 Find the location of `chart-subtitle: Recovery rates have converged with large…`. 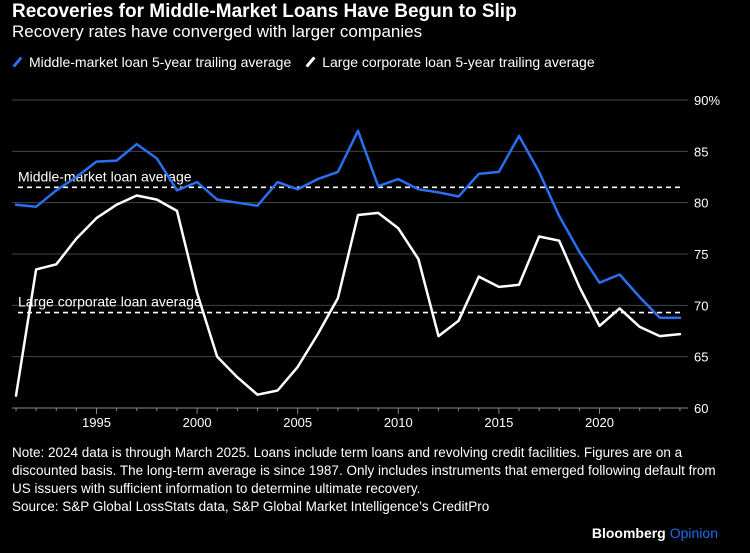

chart-subtitle: Recovery rates have converged with large… is located at coordinates (217, 31).